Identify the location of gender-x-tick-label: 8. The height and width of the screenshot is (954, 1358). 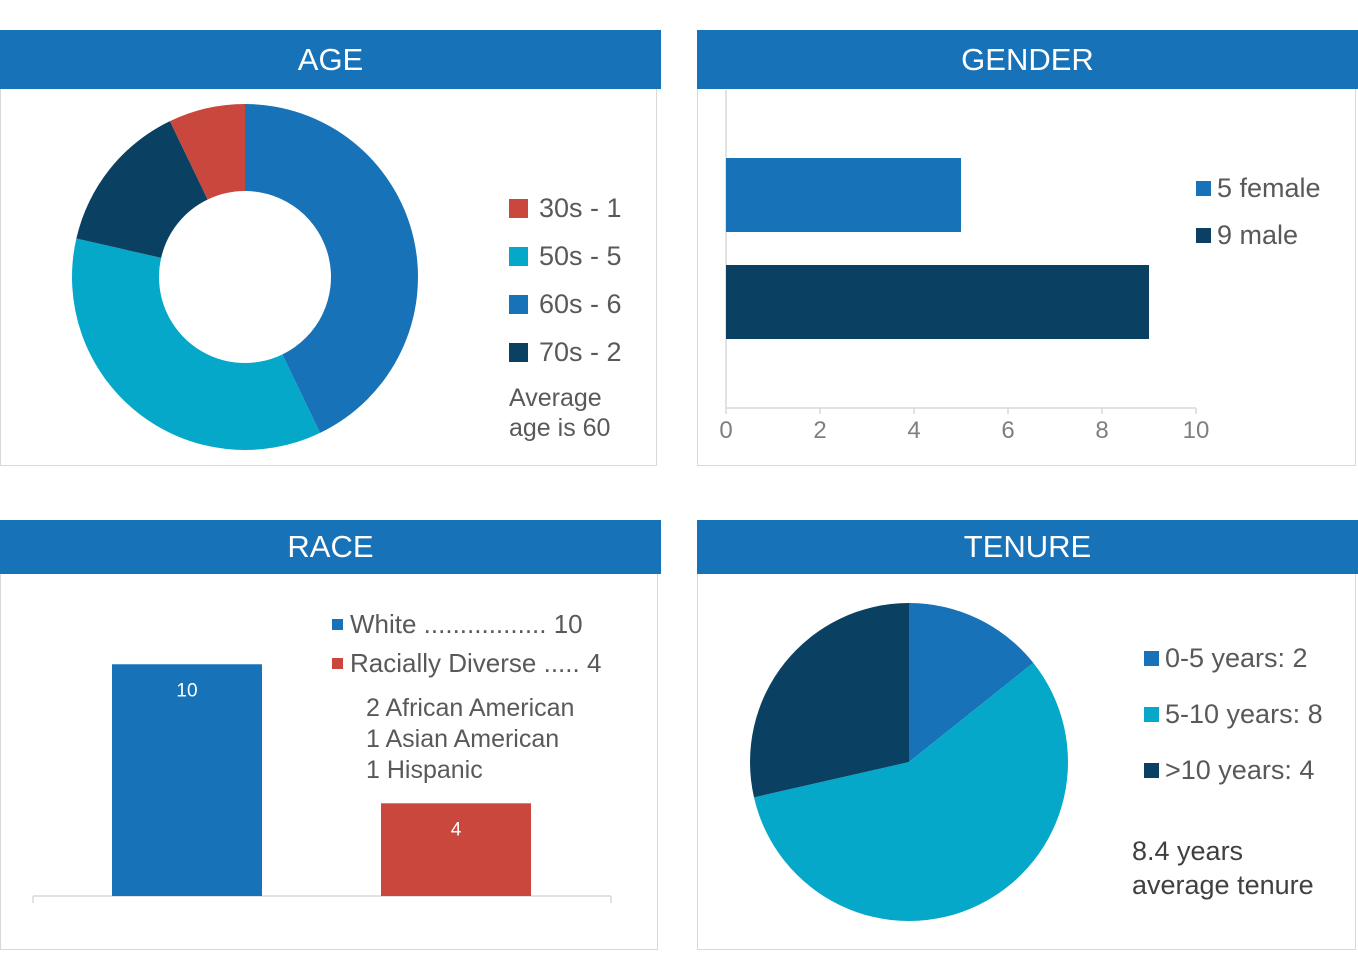
(1101, 430).